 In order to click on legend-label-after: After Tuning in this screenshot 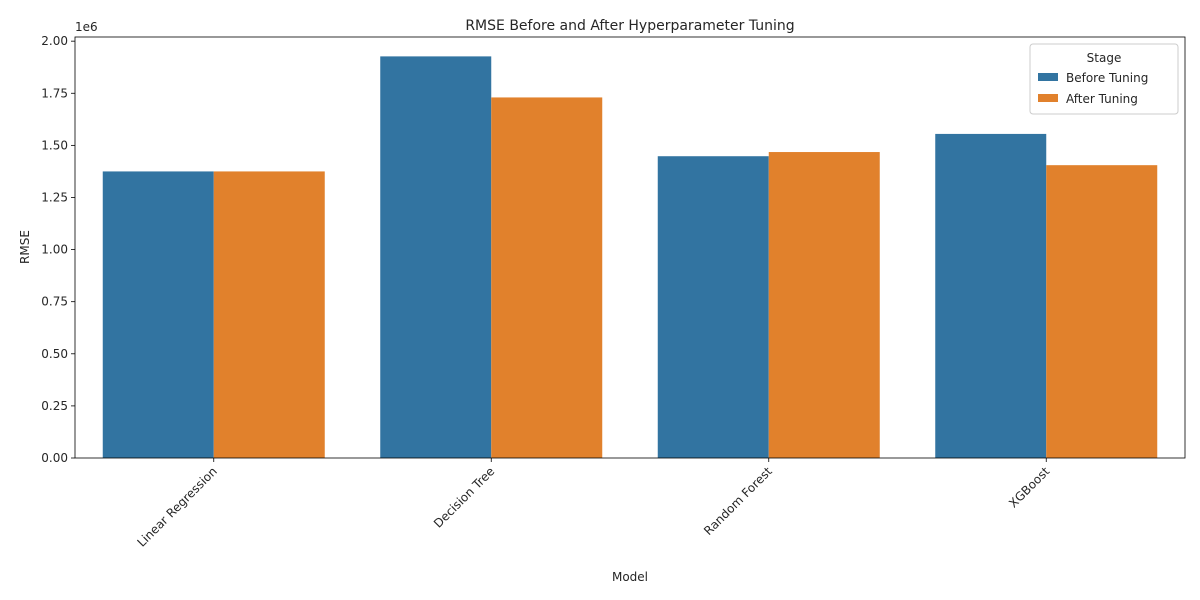, I will do `click(1102, 99)`.